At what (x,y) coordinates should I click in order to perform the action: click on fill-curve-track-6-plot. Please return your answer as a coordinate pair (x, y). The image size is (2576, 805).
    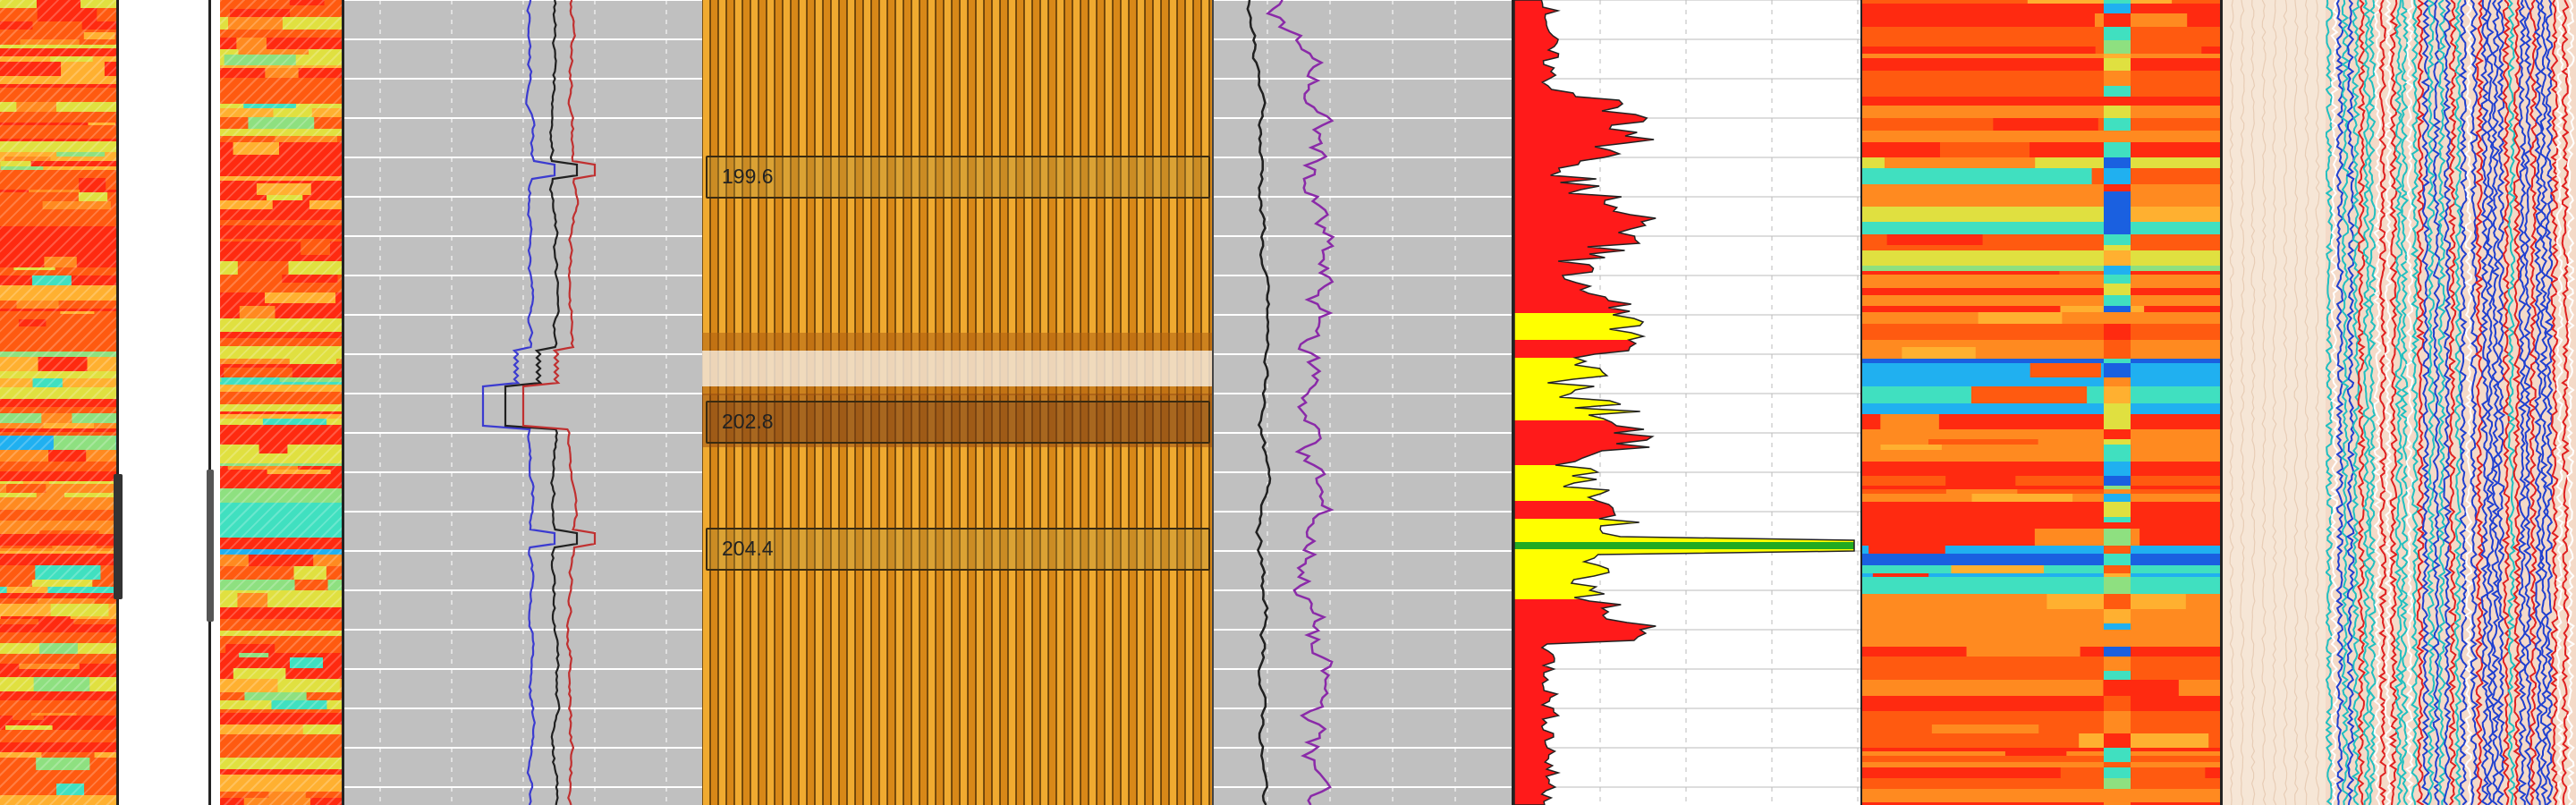
    Looking at the image, I should click on (1687, 402).